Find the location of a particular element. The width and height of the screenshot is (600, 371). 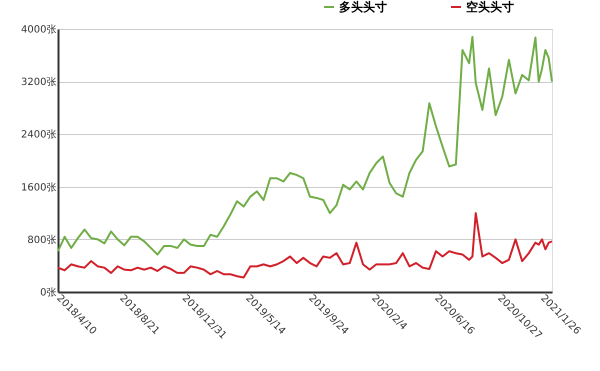

y-tick-label: 1600张 is located at coordinates (38, 187).